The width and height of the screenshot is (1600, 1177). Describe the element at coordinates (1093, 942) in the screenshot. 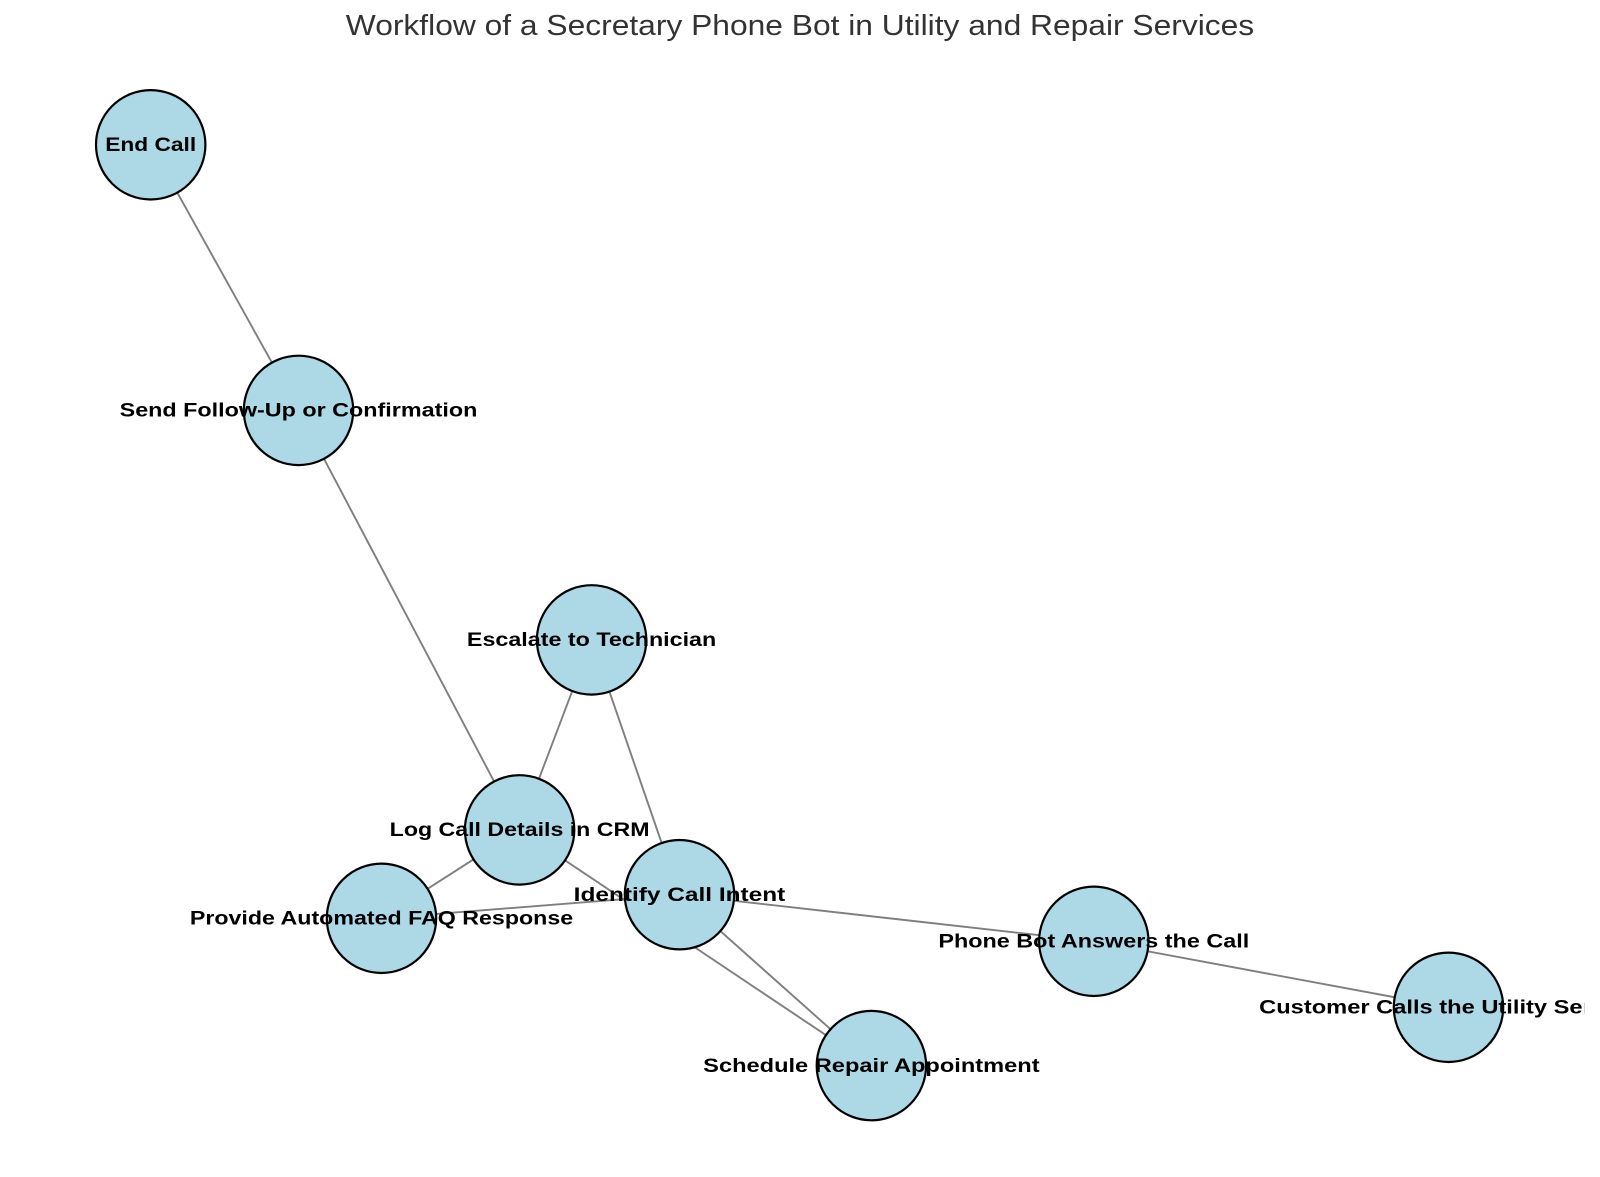

I see `svg-text: Phone Bot Answers the Call` at that location.